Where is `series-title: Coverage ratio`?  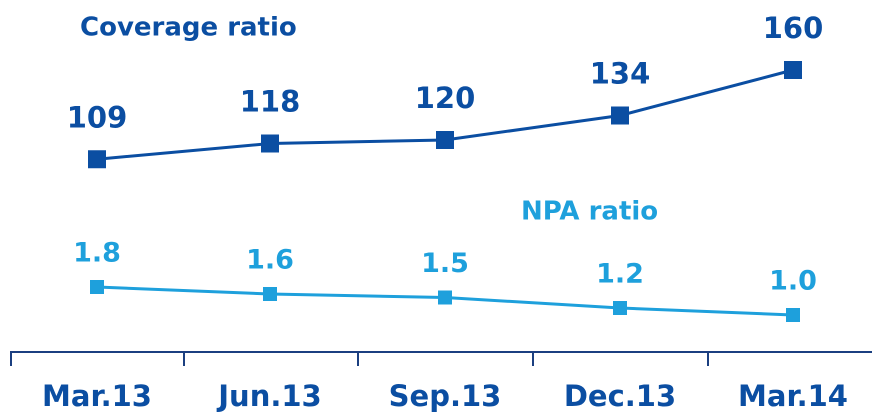
series-title: Coverage ratio is located at coordinates (188, 28).